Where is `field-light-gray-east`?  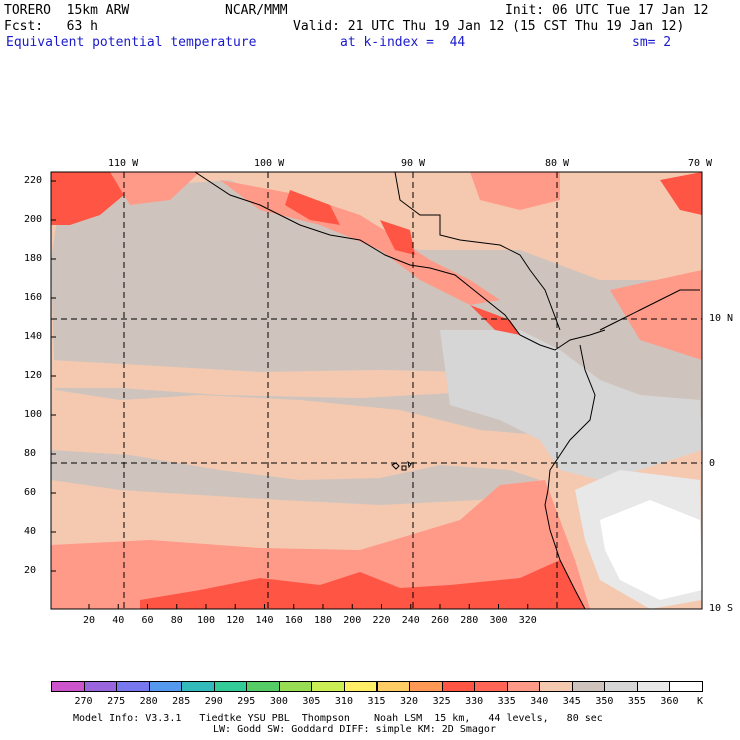 field-light-gray-east is located at coordinates (571, 405).